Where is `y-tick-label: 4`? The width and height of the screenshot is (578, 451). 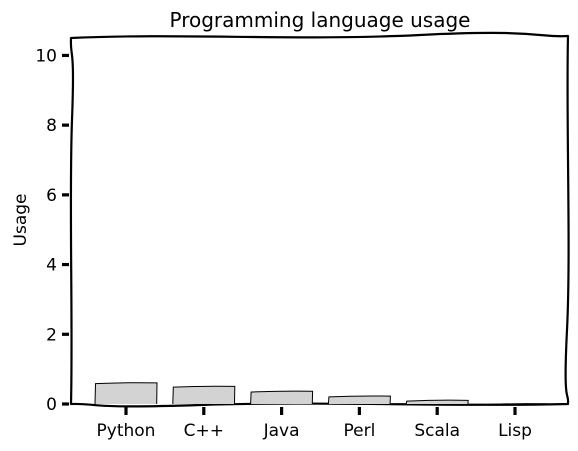
y-tick-label: 4 is located at coordinates (51, 266).